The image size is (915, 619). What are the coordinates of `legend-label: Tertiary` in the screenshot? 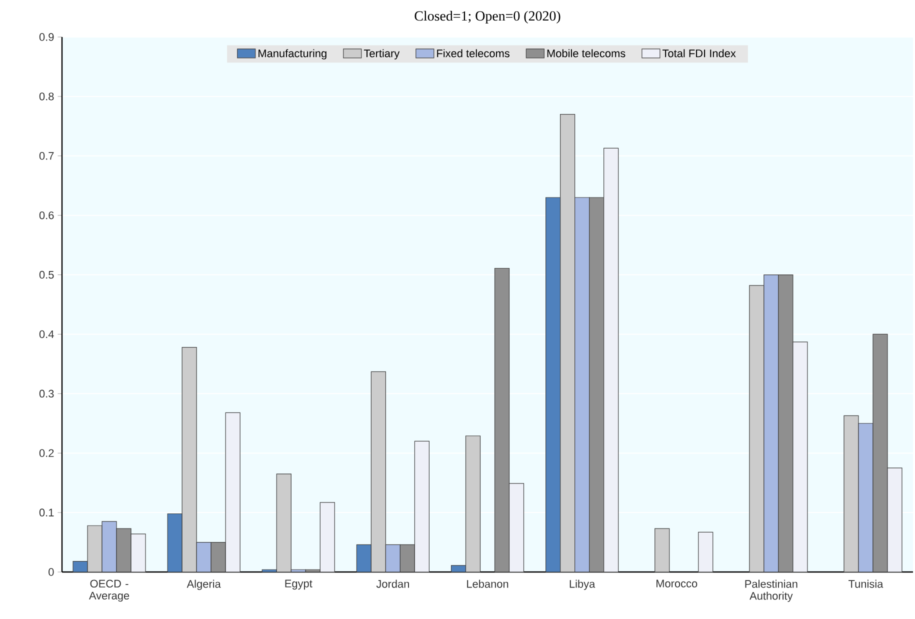 It's located at (382, 54).